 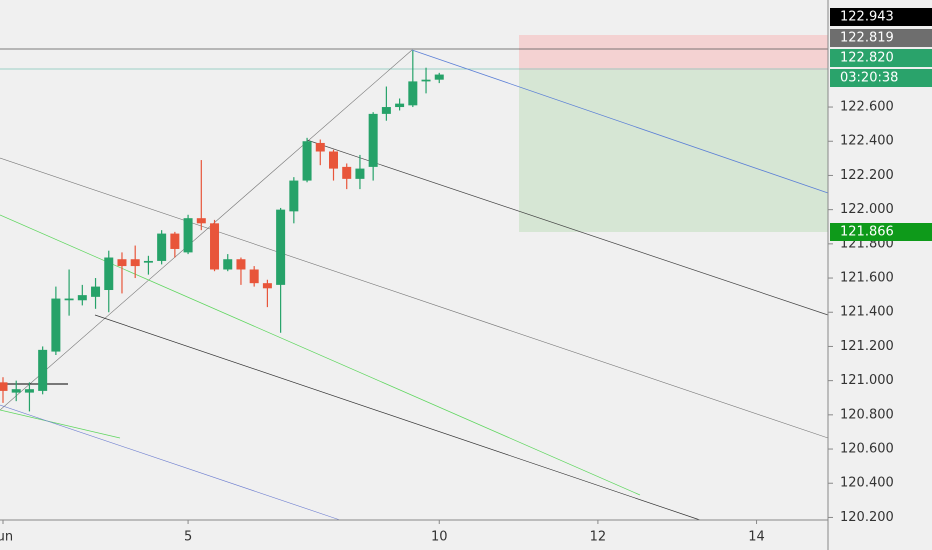 I want to click on x-tick-label: 10, so click(x=439, y=537).